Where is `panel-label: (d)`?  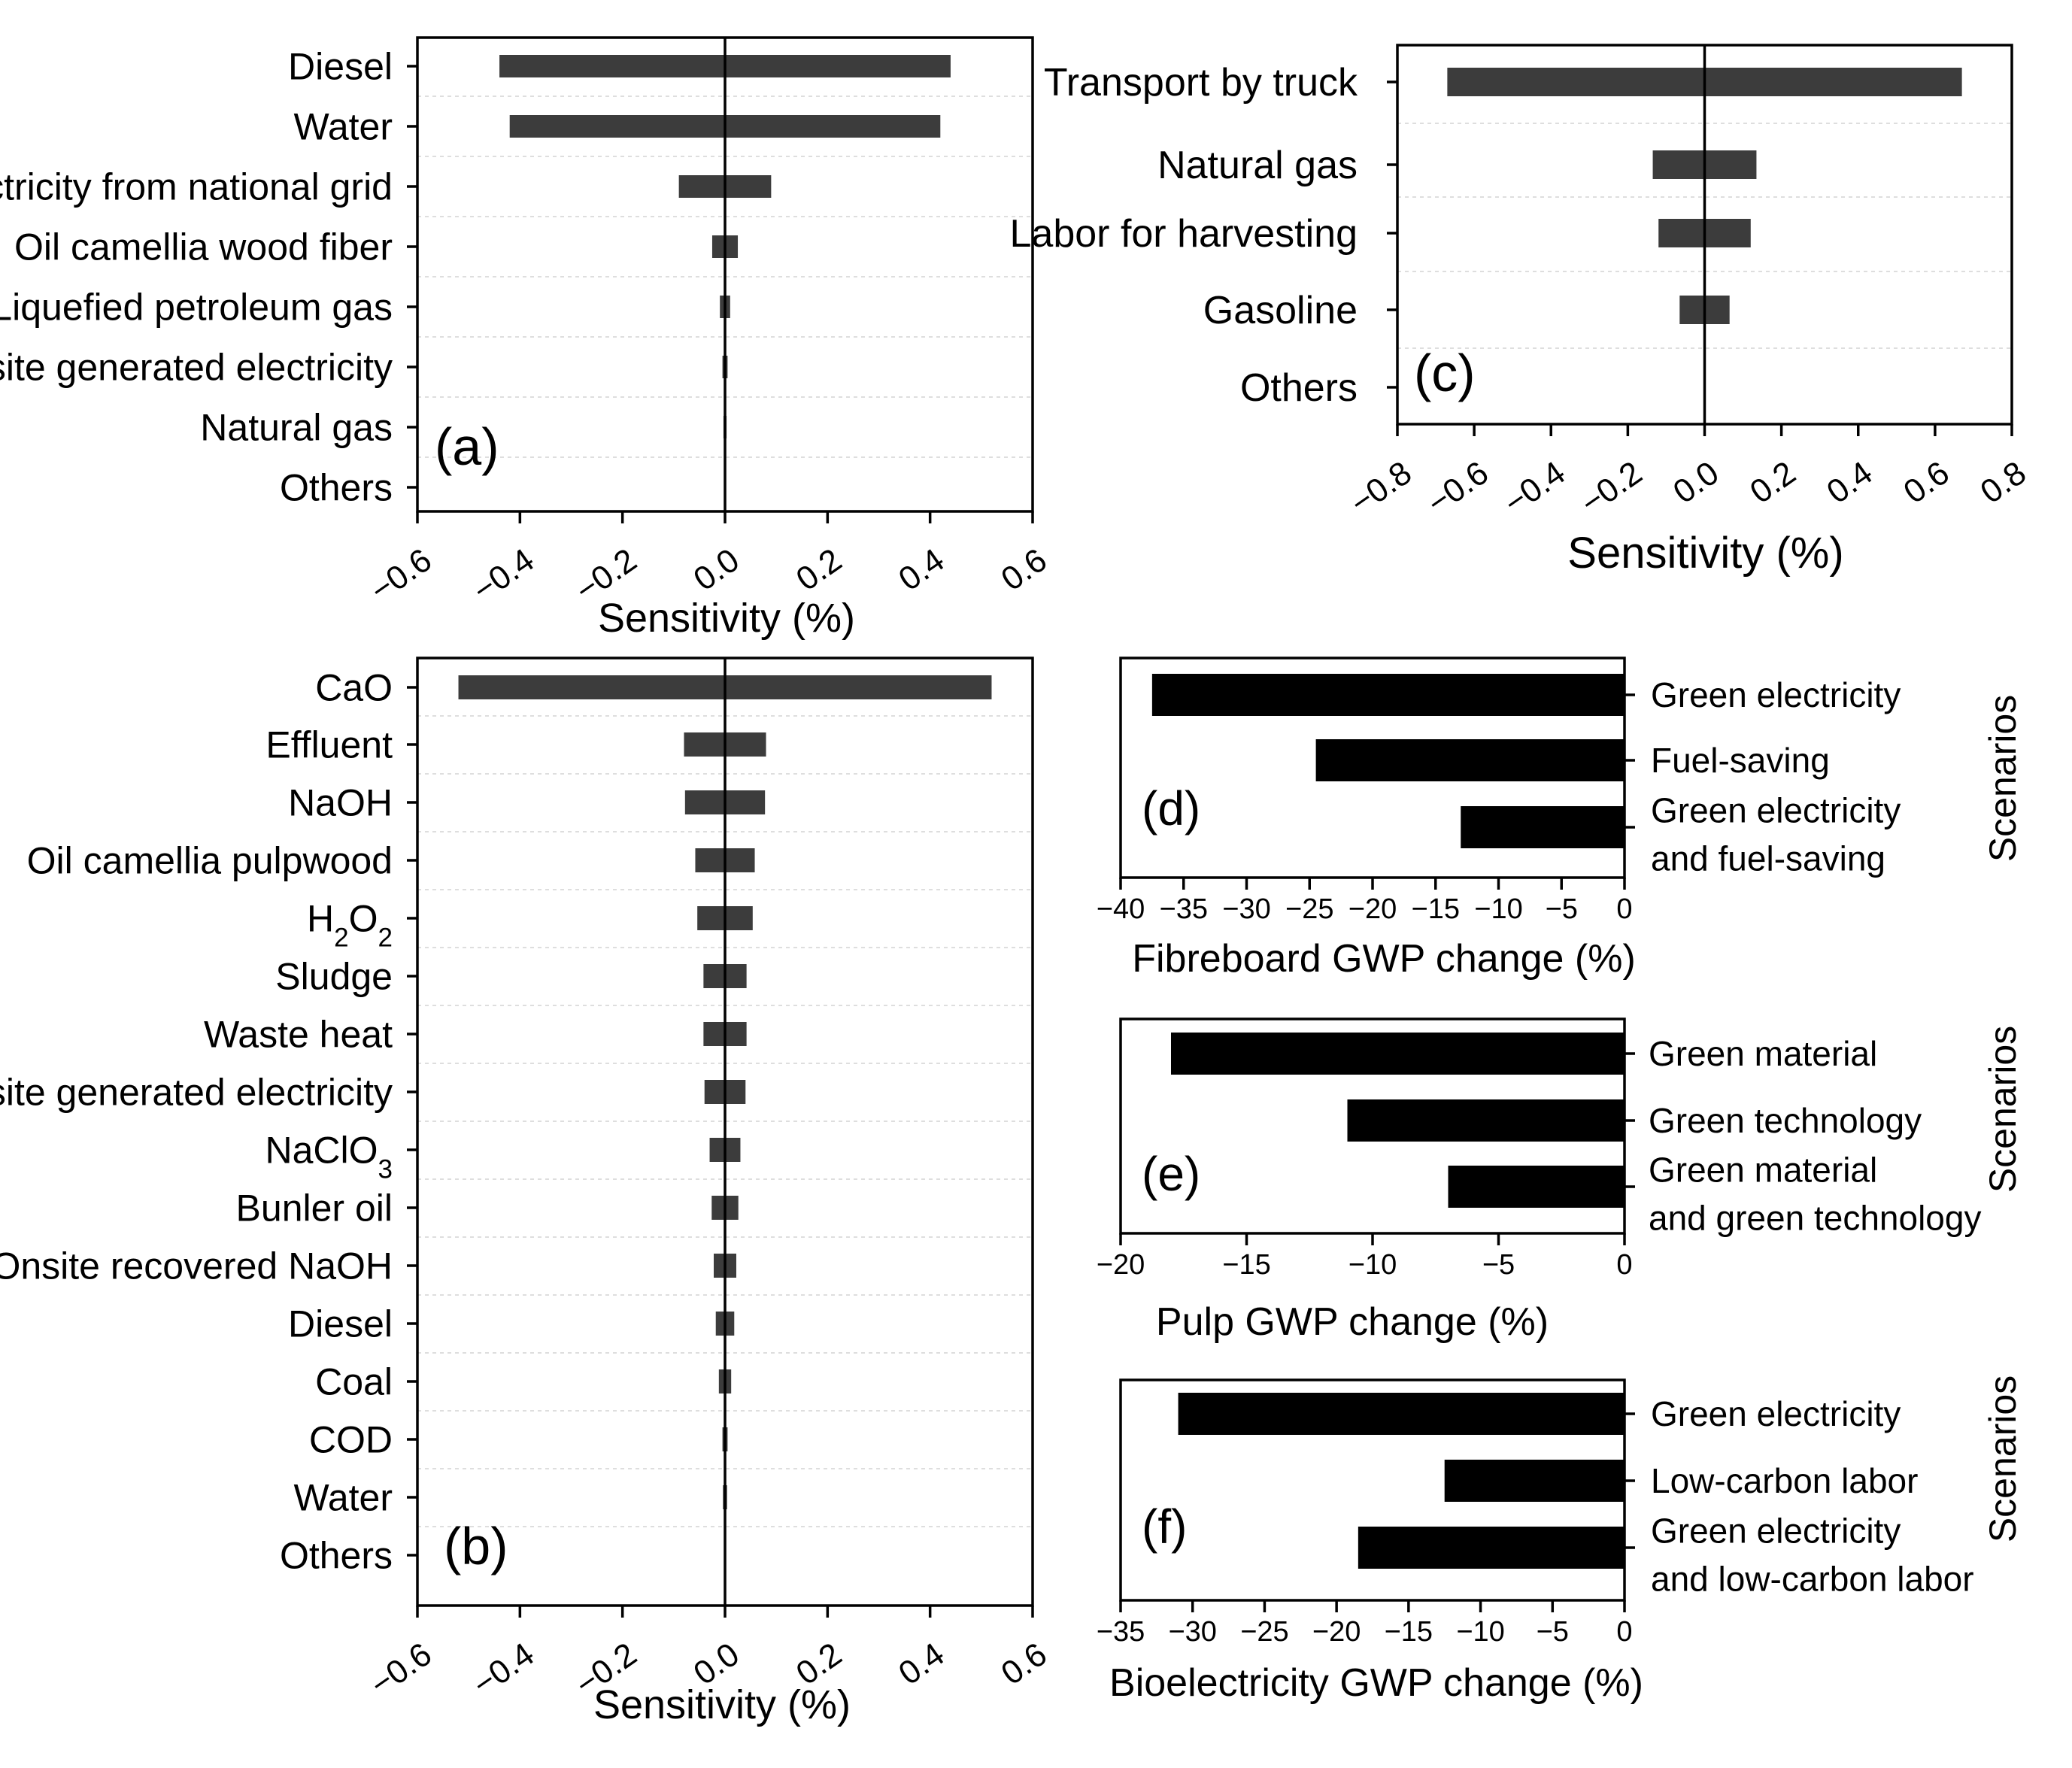 panel-label: (d) is located at coordinates (1171, 808).